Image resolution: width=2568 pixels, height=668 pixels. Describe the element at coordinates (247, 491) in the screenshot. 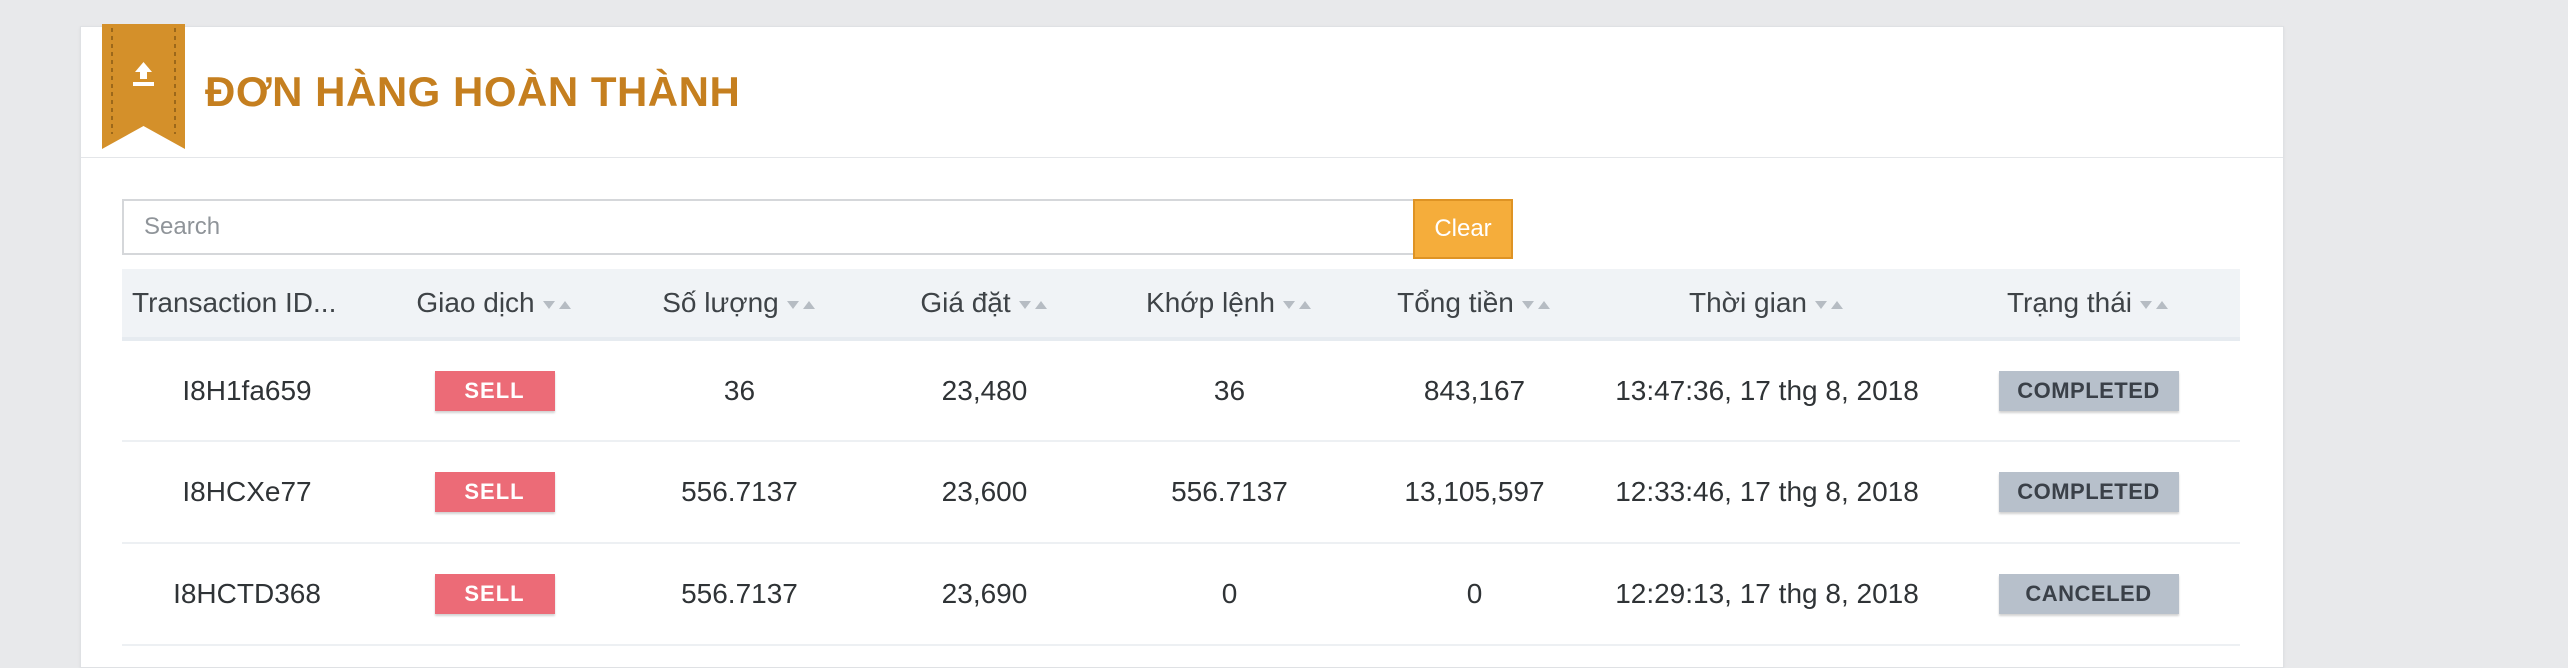

I see `transaction-id-cell: I8HCXe77` at that location.